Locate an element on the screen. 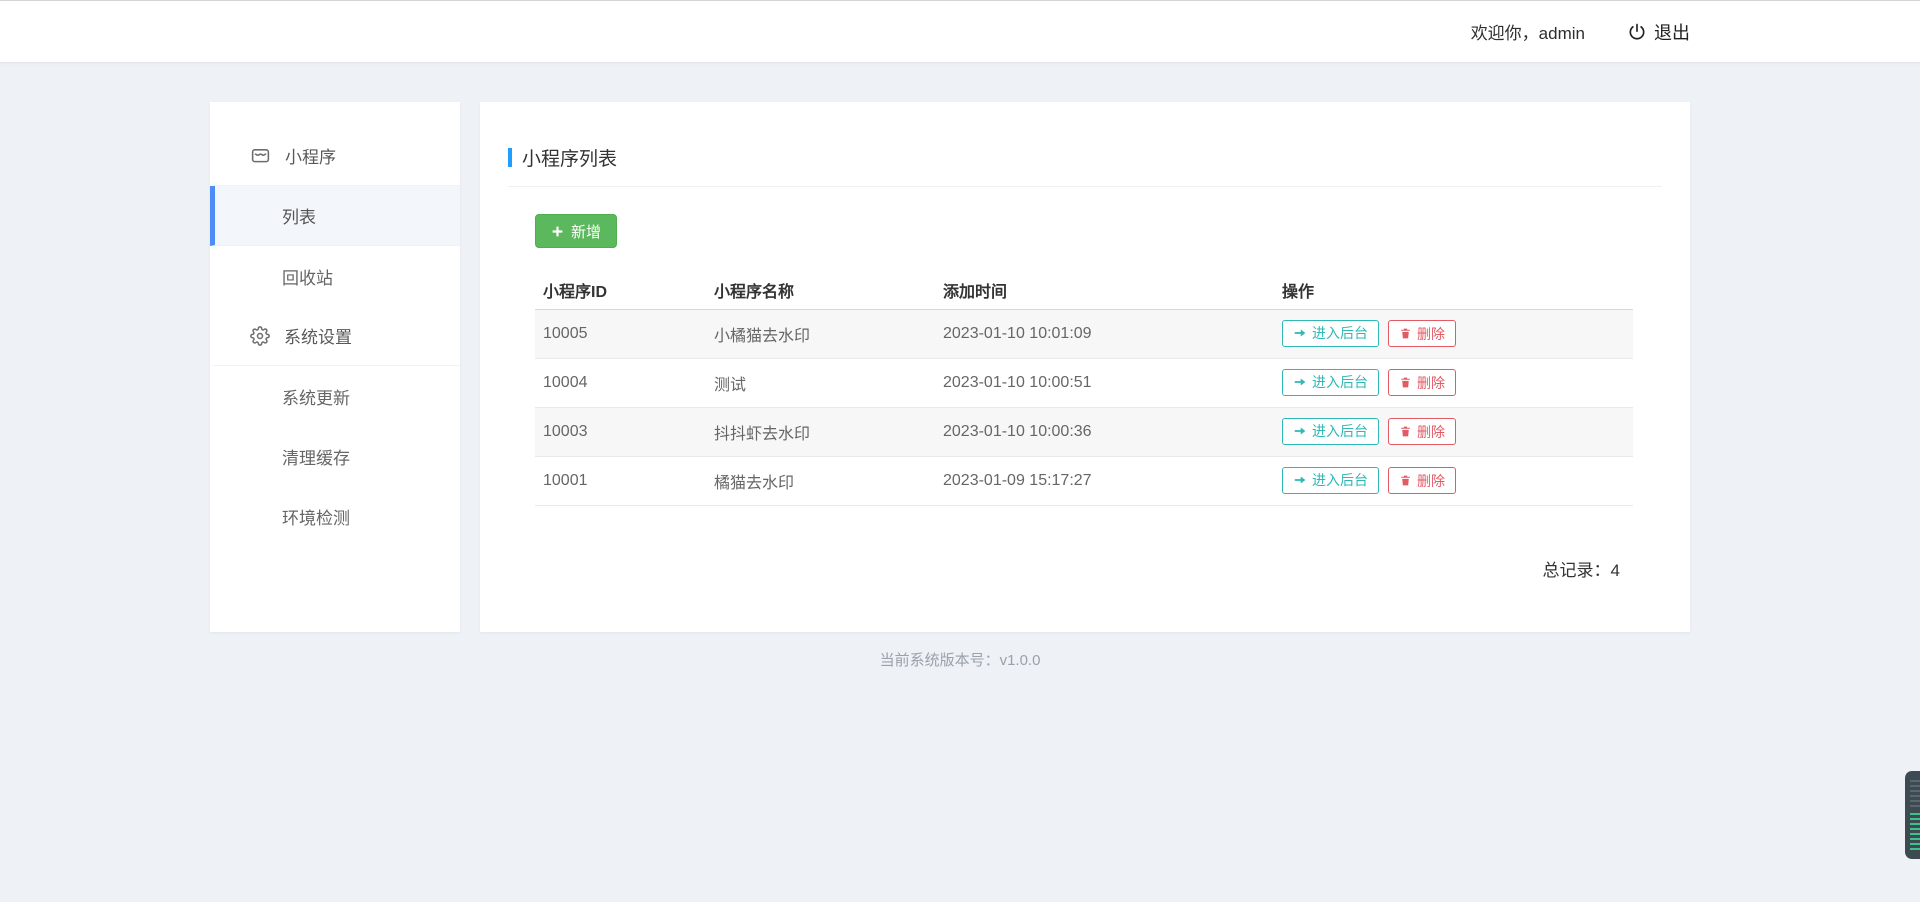 This screenshot has height=902, width=1920. plus-icon is located at coordinates (557, 231).